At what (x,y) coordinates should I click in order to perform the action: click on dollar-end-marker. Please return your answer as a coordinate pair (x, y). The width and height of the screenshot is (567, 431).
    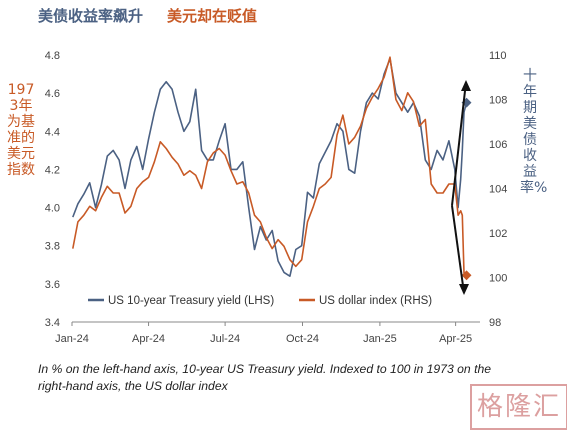
    Looking at the image, I should click on (466, 275).